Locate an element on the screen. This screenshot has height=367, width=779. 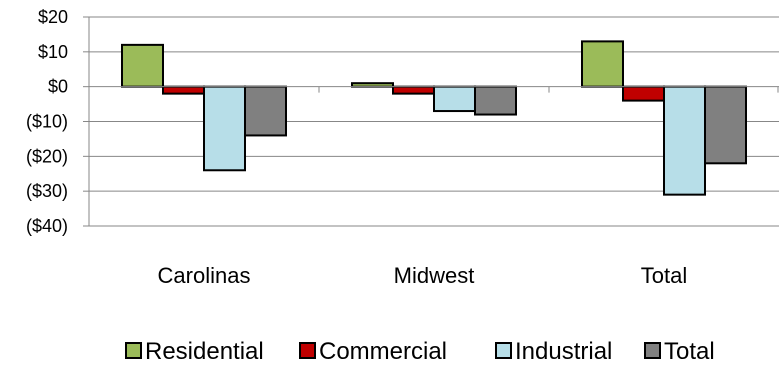
bar-residential-carolinas is located at coordinates (142, 65).